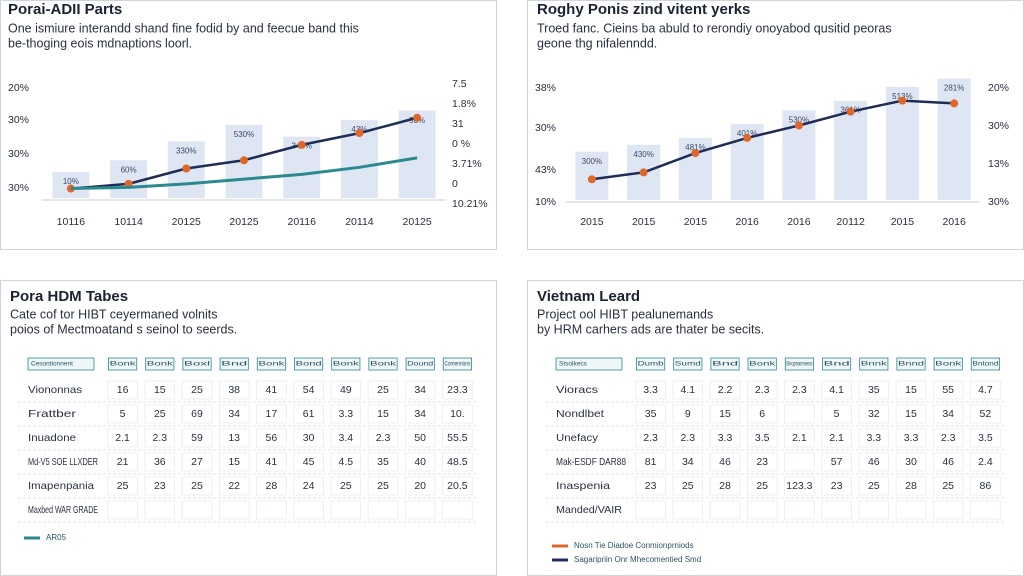 The image size is (1024, 576). Describe the element at coordinates (874, 462) in the screenshot. I see `table-cell: 46` at that location.